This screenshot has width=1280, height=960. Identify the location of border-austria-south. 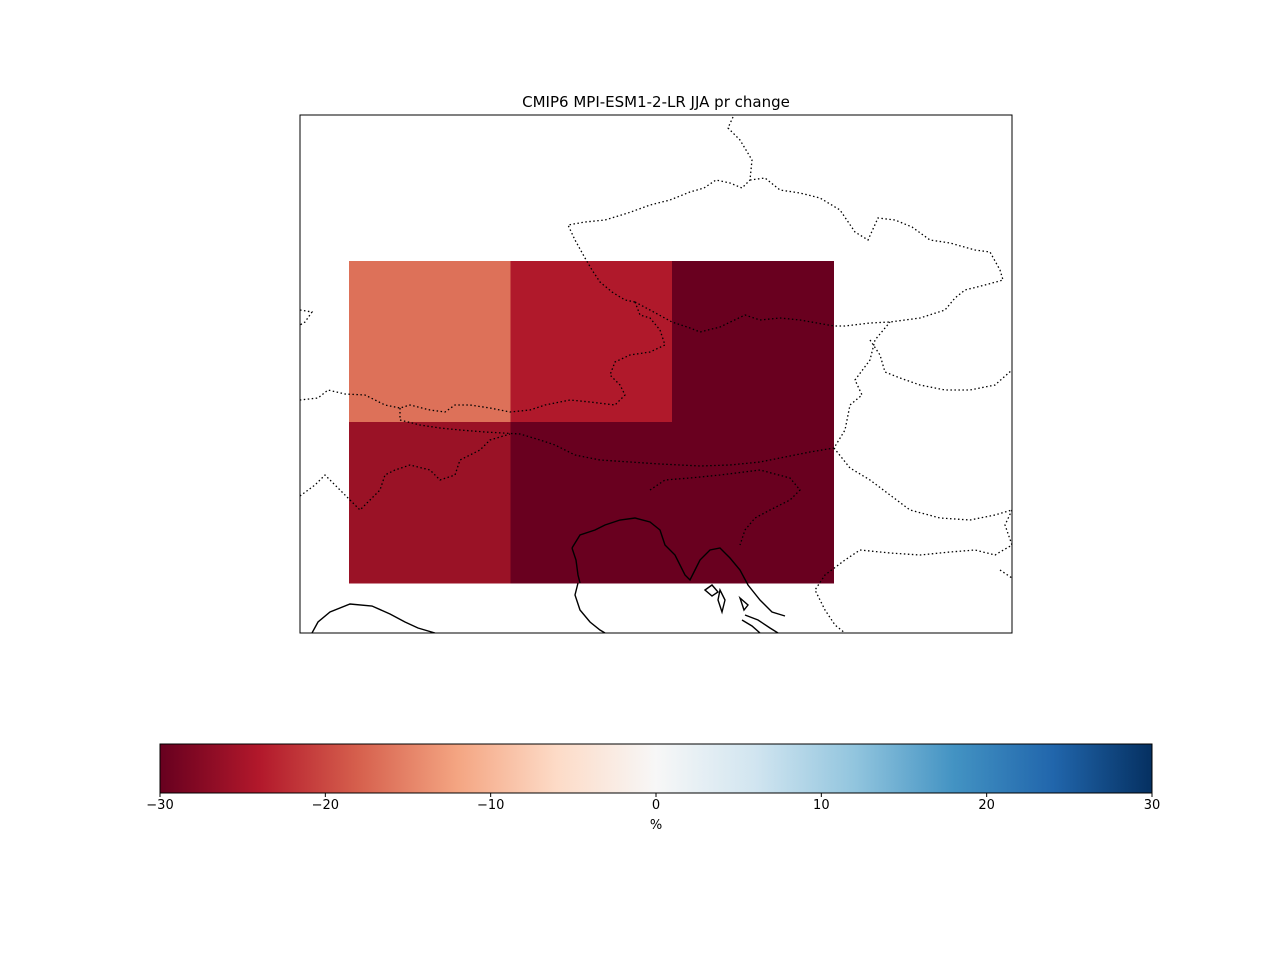
(645, 394).